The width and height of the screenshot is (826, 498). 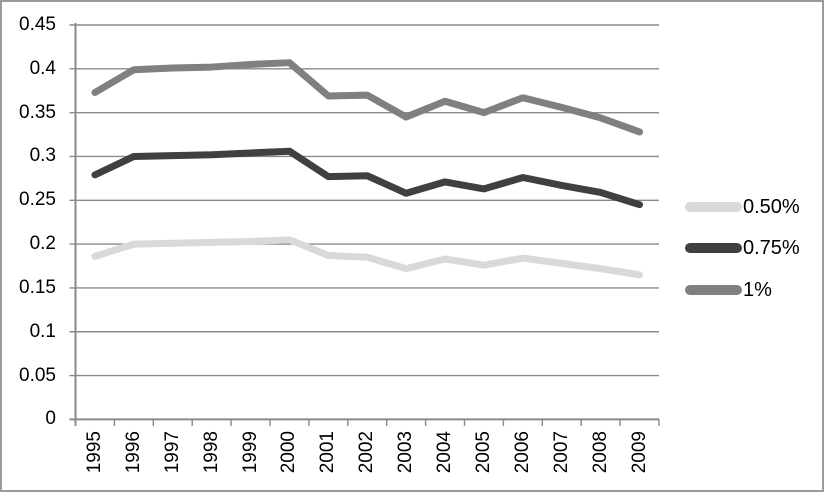 I want to click on legend-item-1-percent: 1%, so click(x=728, y=290).